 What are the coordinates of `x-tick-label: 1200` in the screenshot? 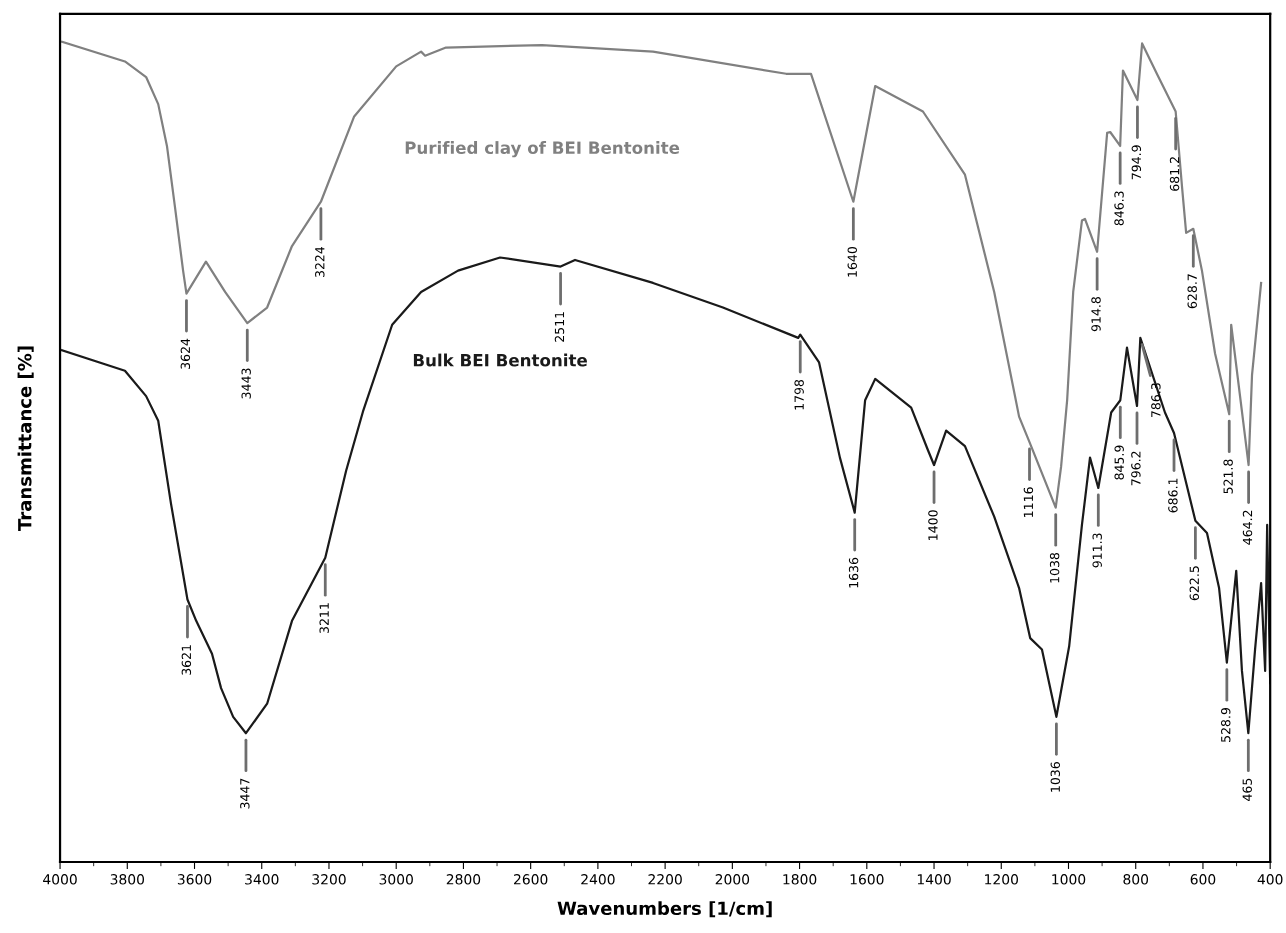 It's located at (1002, 879).